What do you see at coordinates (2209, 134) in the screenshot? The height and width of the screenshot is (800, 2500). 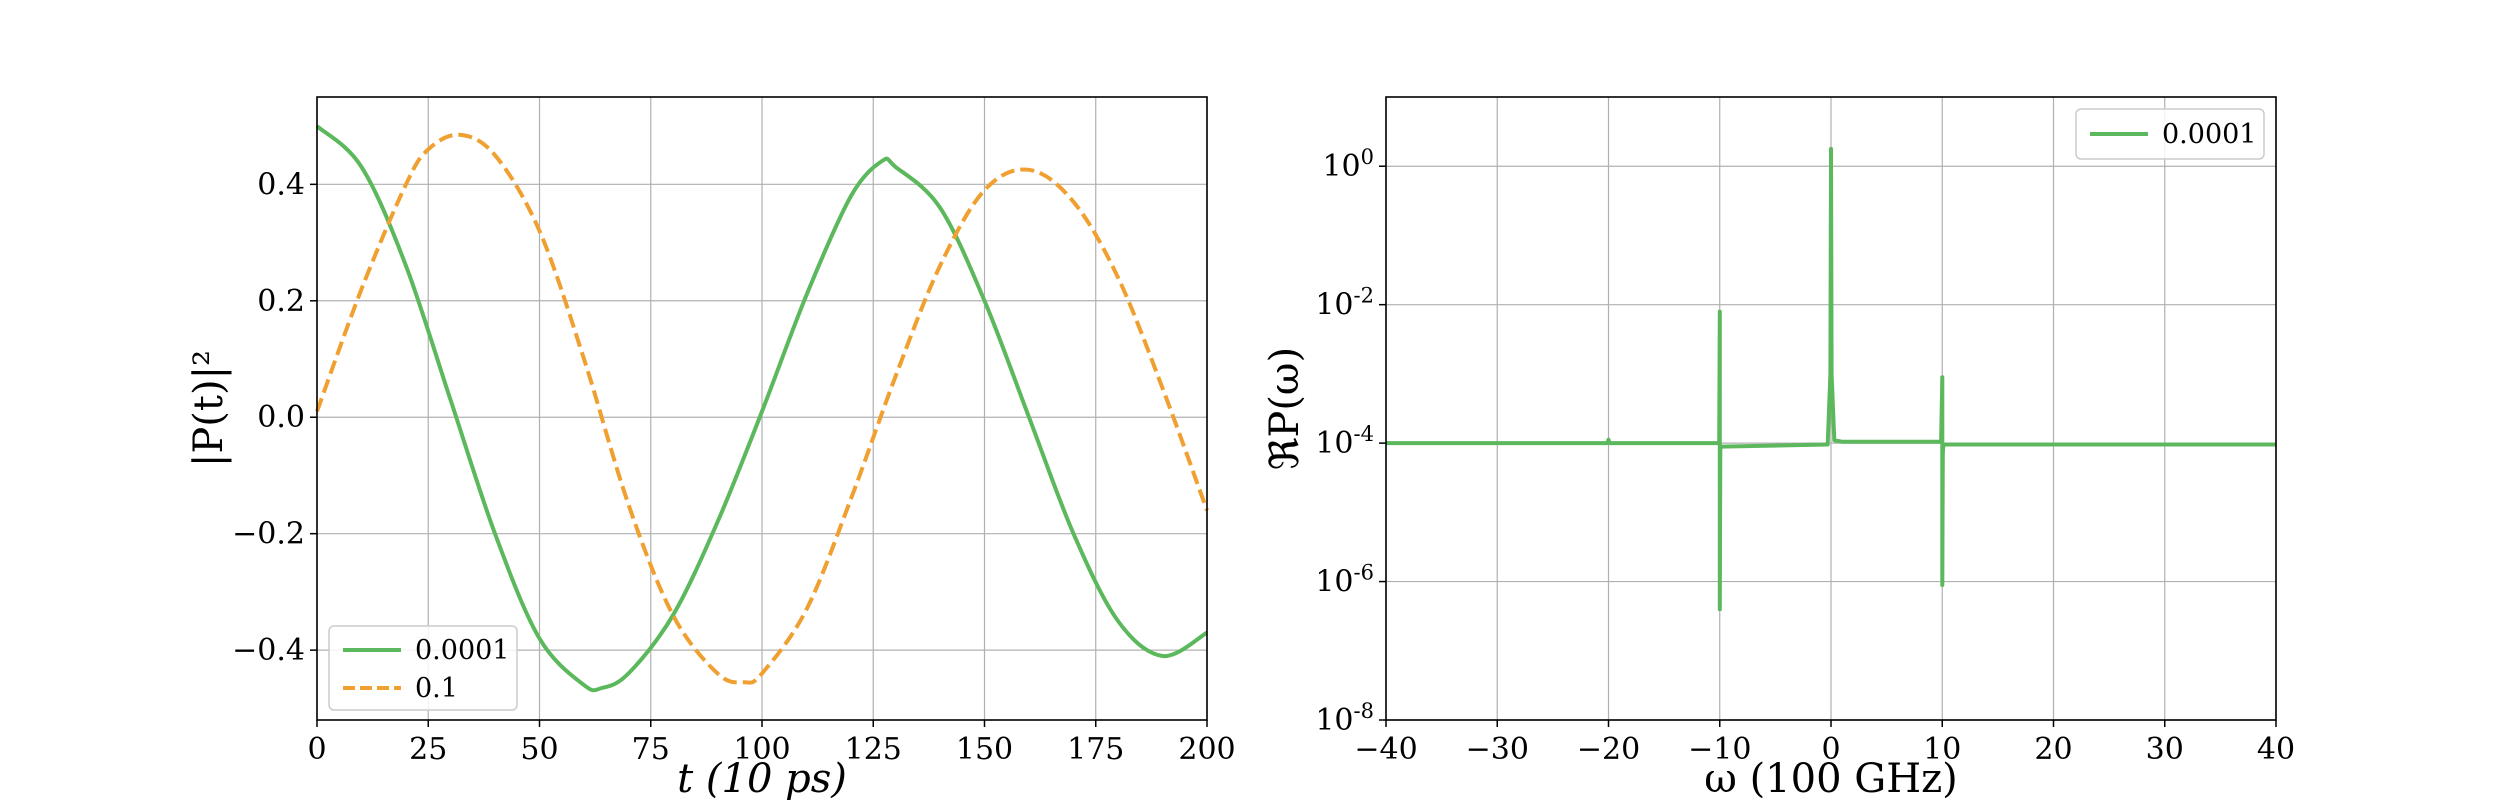 I see `right-legend-label: 0.0001` at bounding box center [2209, 134].